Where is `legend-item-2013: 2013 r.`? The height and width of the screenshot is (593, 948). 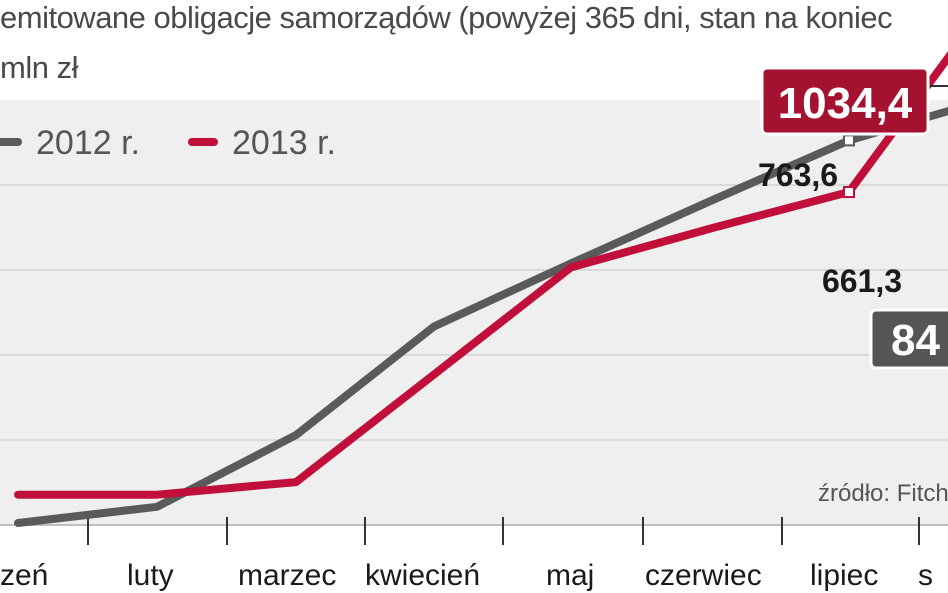 legend-item-2013: 2013 r. is located at coordinates (262, 143).